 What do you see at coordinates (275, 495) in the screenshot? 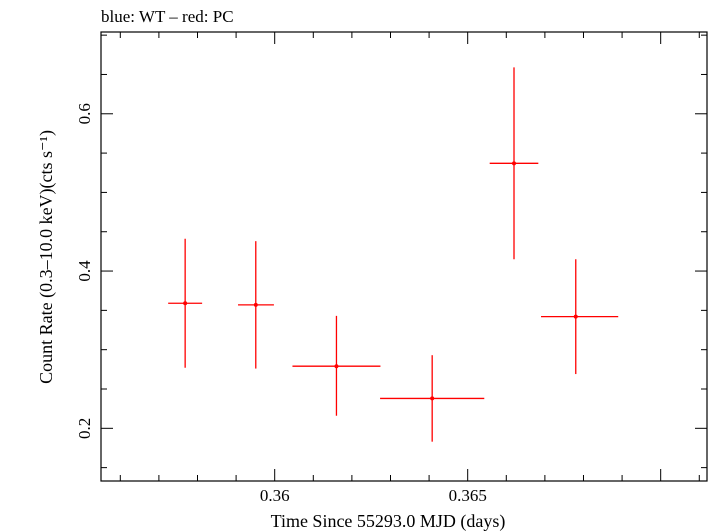
I see `x-tick-label: 0.36` at bounding box center [275, 495].